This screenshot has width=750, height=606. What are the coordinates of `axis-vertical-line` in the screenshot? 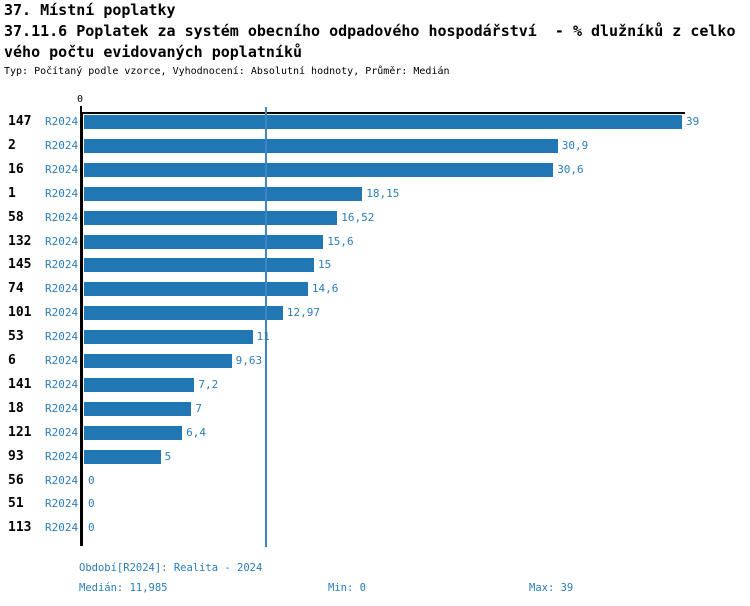 It's located at (81, 329).